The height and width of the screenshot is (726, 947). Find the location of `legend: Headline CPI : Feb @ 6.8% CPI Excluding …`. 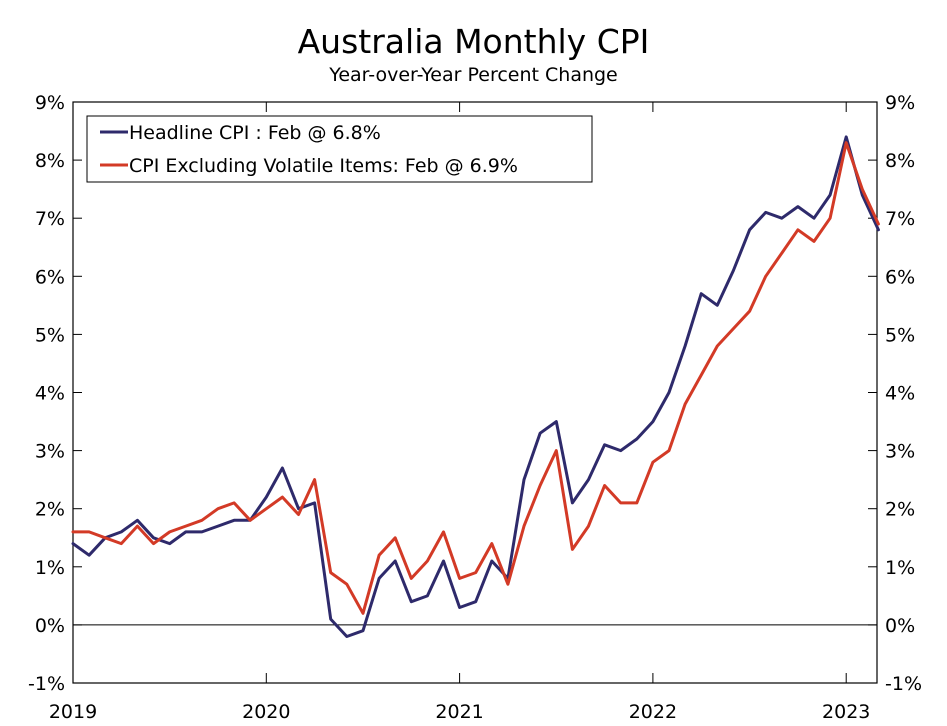

legend: Headline CPI : Feb @ 6.8% CPI Excluding … is located at coordinates (339, 149).